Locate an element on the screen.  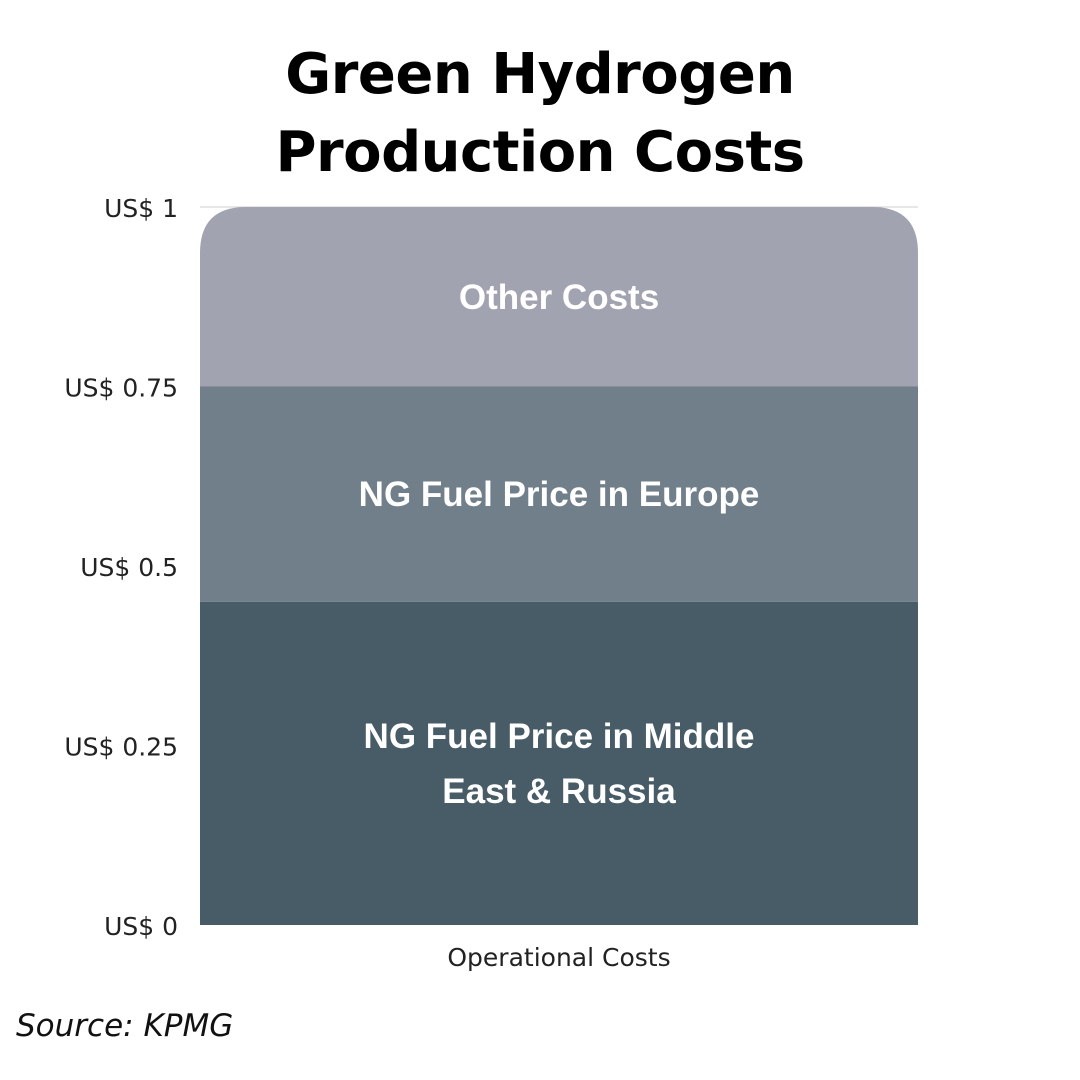
segment-label-0-line-0: NG Fuel Price in Middle is located at coordinates (559, 736).